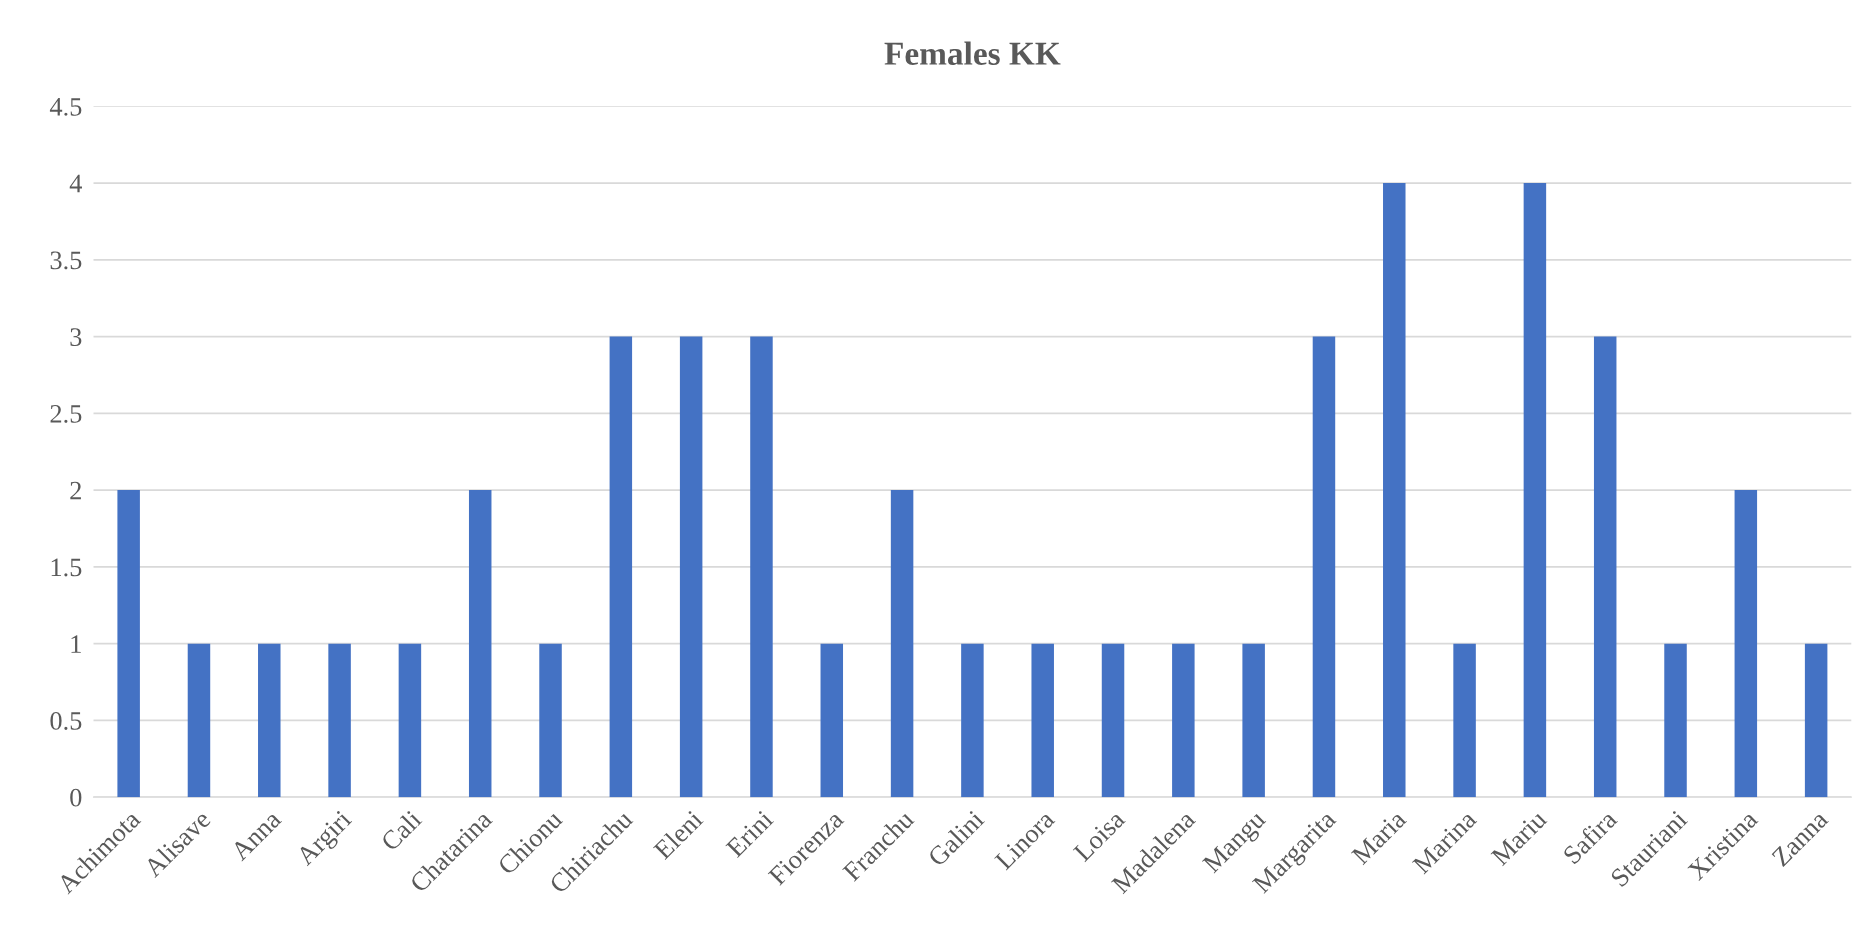 The height and width of the screenshot is (949, 1870). I want to click on y-tick-label: 0, so click(76, 797).